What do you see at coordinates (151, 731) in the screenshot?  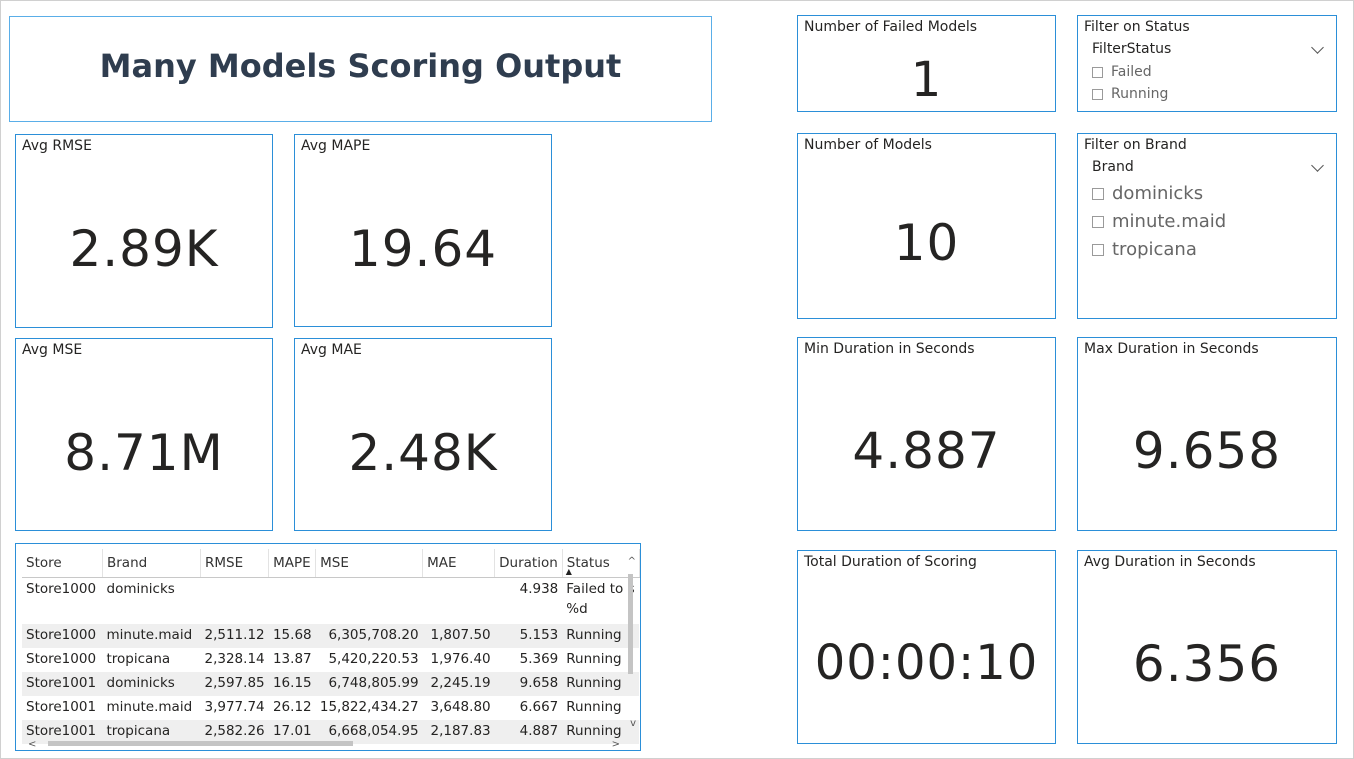 I see `cell-brand: tropicana` at bounding box center [151, 731].